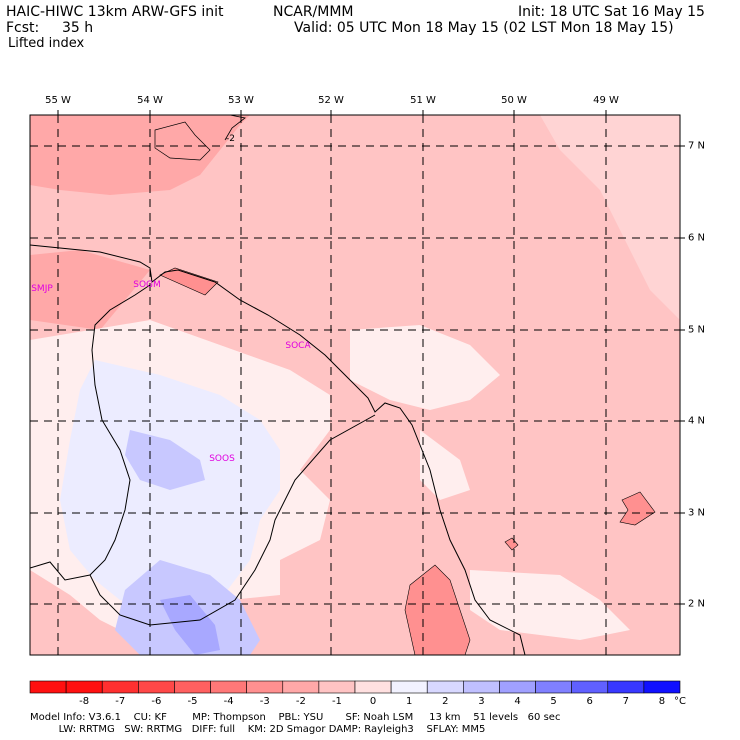 The height and width of the screenshot is (740, 740). I want to click on lon-label-51w: 51 W, so click(423, 100).